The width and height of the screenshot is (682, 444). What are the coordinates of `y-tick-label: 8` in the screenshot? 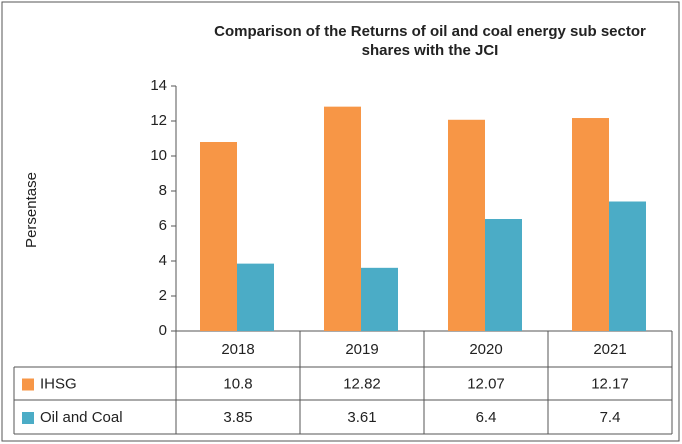 It's located at (163, 190).